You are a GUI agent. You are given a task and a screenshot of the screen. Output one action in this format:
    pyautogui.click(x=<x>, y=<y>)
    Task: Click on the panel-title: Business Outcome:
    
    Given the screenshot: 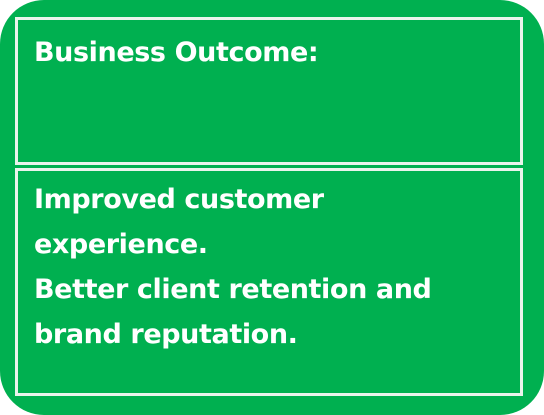 What is the action you would take?
    pyautogui.click(x=176, y=52)
    